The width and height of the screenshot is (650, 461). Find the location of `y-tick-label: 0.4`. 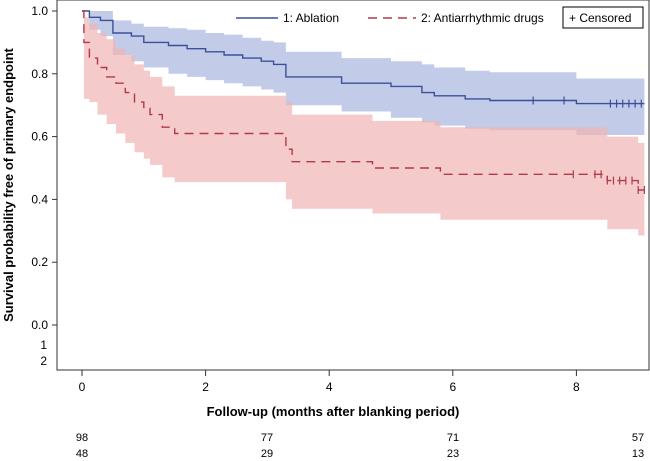

y-tick-label: 0.4 is located at coordinates (39, 199).